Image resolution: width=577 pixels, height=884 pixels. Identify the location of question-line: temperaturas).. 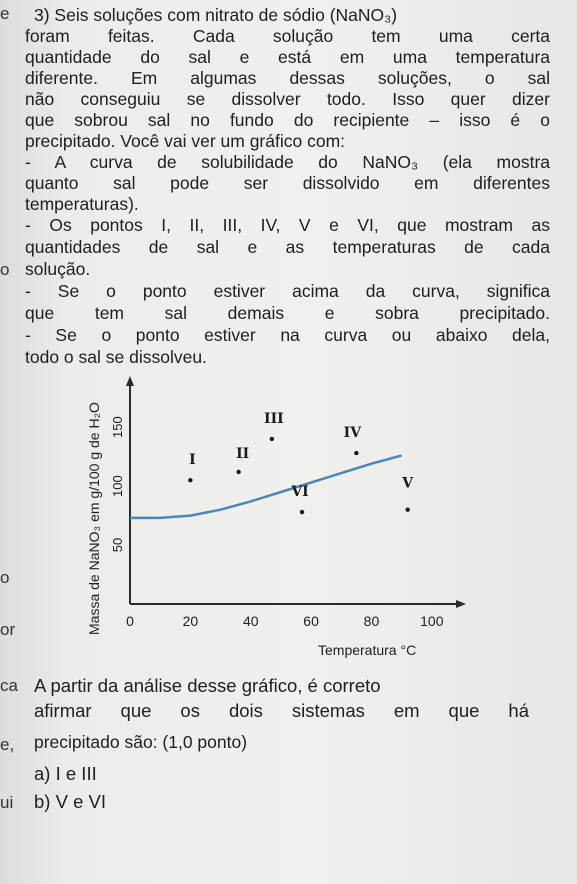
(82, 204).